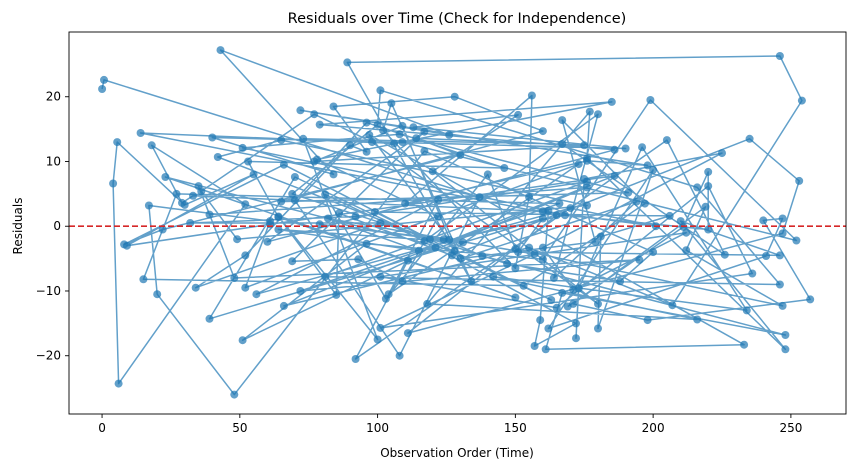 The width and height of the screenshot is (853, 470). Describe the element at coordinates (18, 226) in the screenshot. I see `y-axis-label: Residuals` at that location.